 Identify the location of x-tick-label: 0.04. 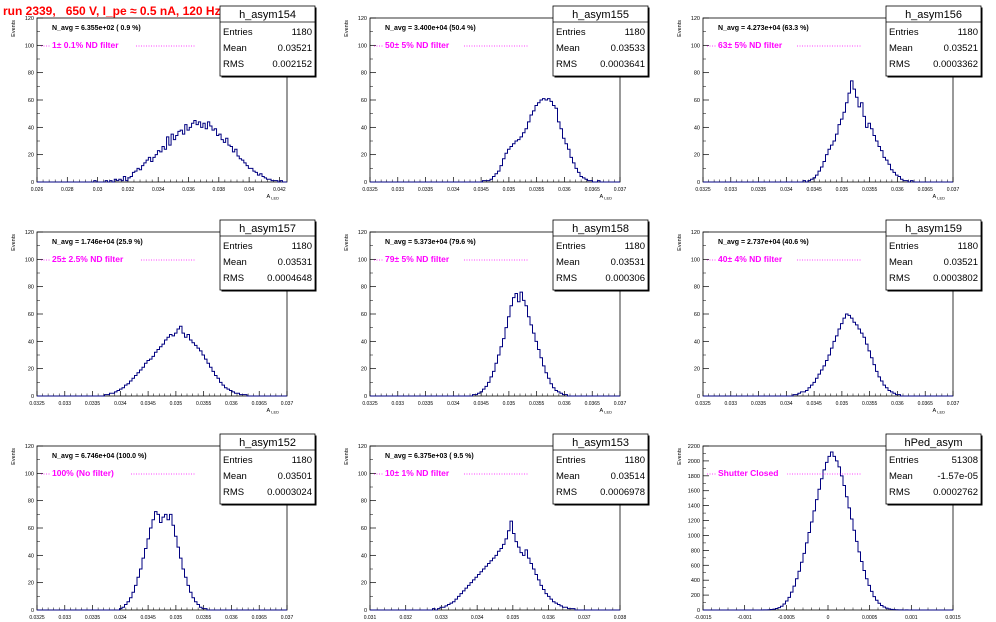
(249, 190).